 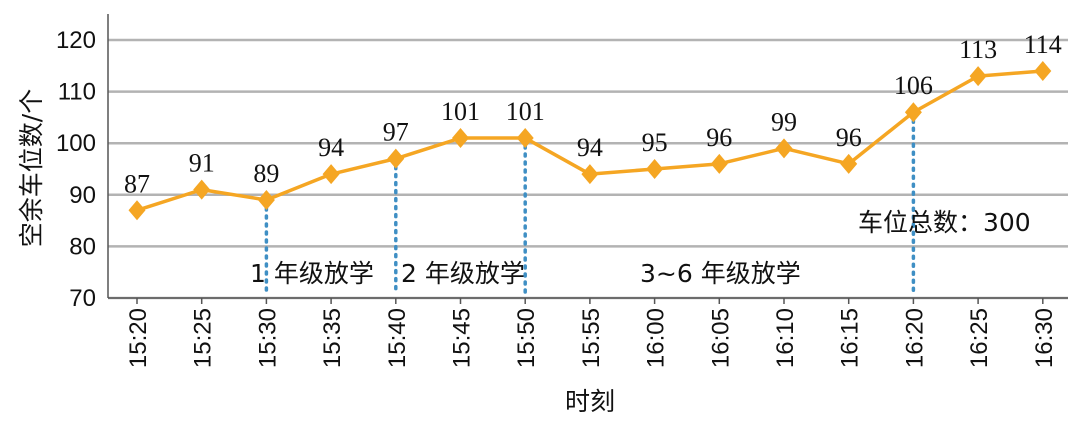 What do you see at coordinates (979, 338) in the screenshot?
I see `x-tick-label: 16:25` at bounding box center [979, 338].